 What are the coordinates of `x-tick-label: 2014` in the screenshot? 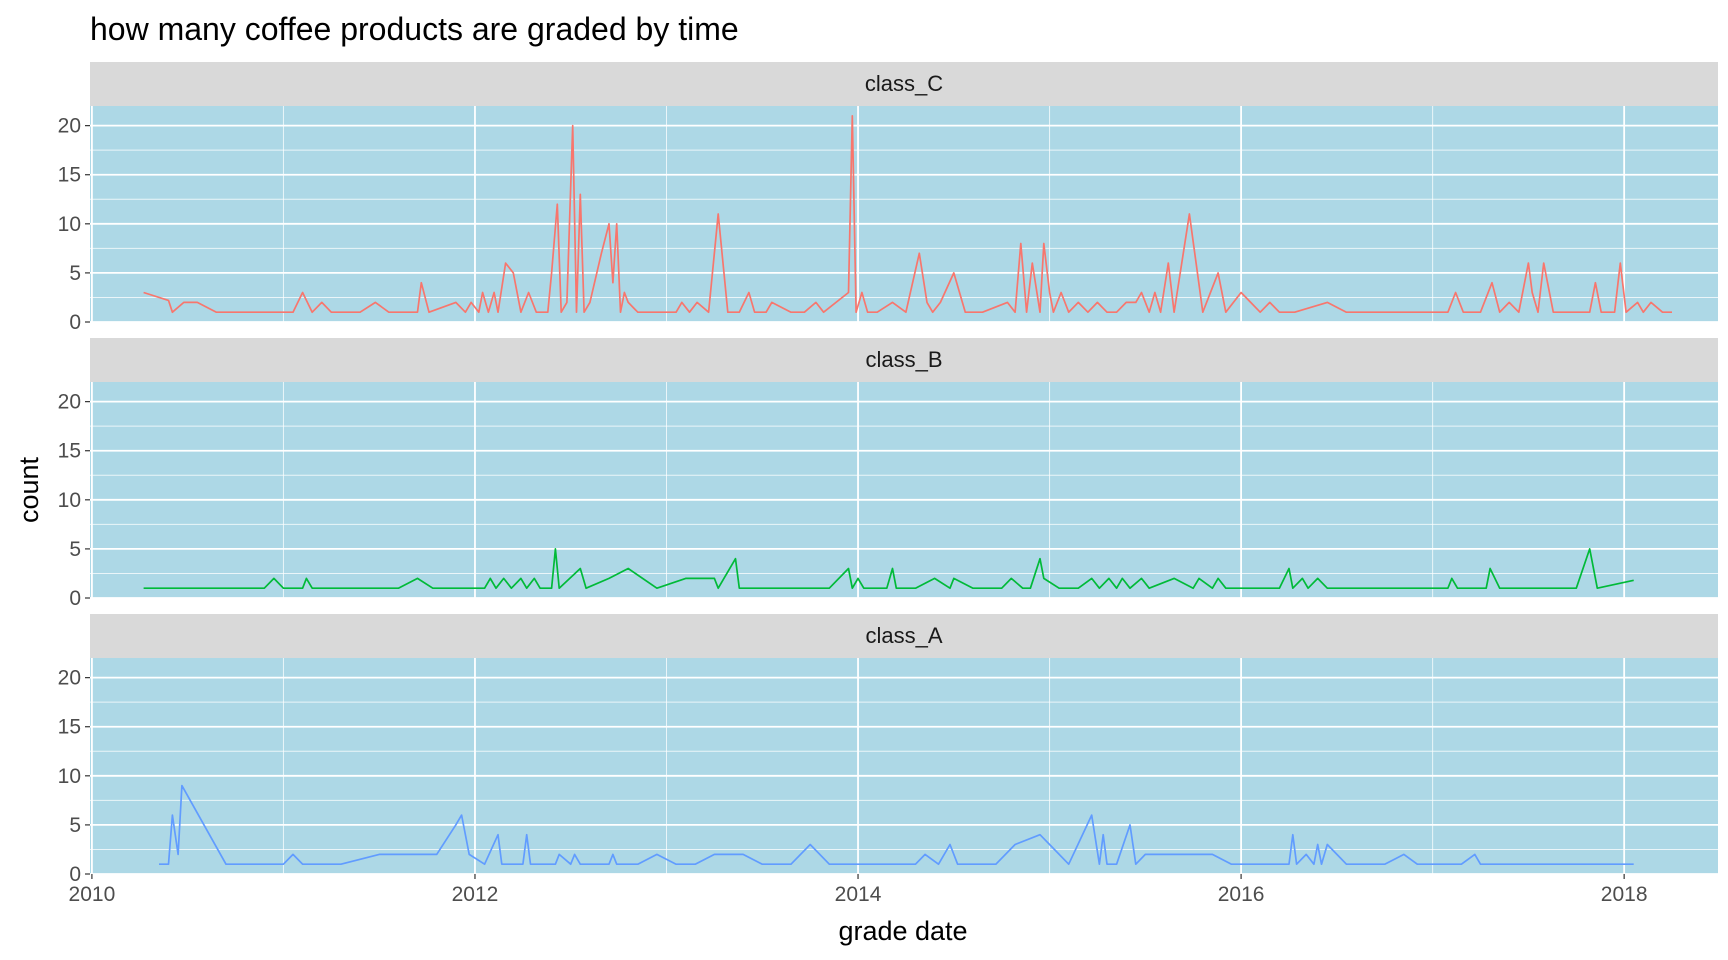 It's located at (858, 894).